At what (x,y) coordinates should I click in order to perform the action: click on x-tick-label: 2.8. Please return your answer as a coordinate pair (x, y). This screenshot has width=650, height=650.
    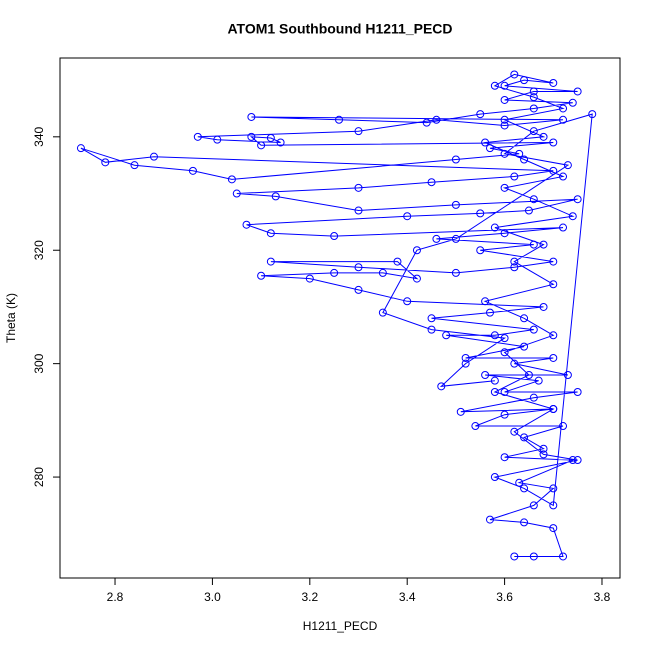
    Looking at the image, I should click on (115, 597).